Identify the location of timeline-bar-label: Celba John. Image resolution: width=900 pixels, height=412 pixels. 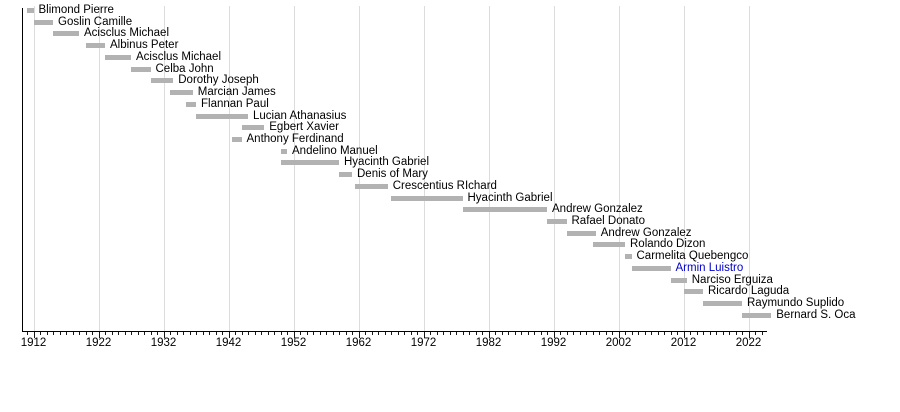
(184, 68).